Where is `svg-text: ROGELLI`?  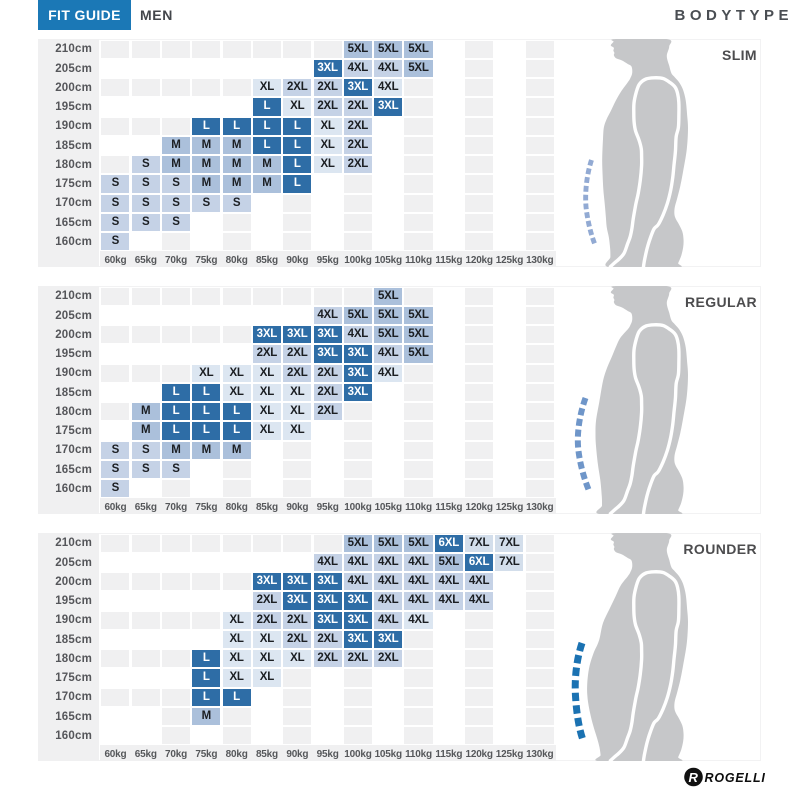 svg-text: ROGELLI is located at coordinates (735, 778).